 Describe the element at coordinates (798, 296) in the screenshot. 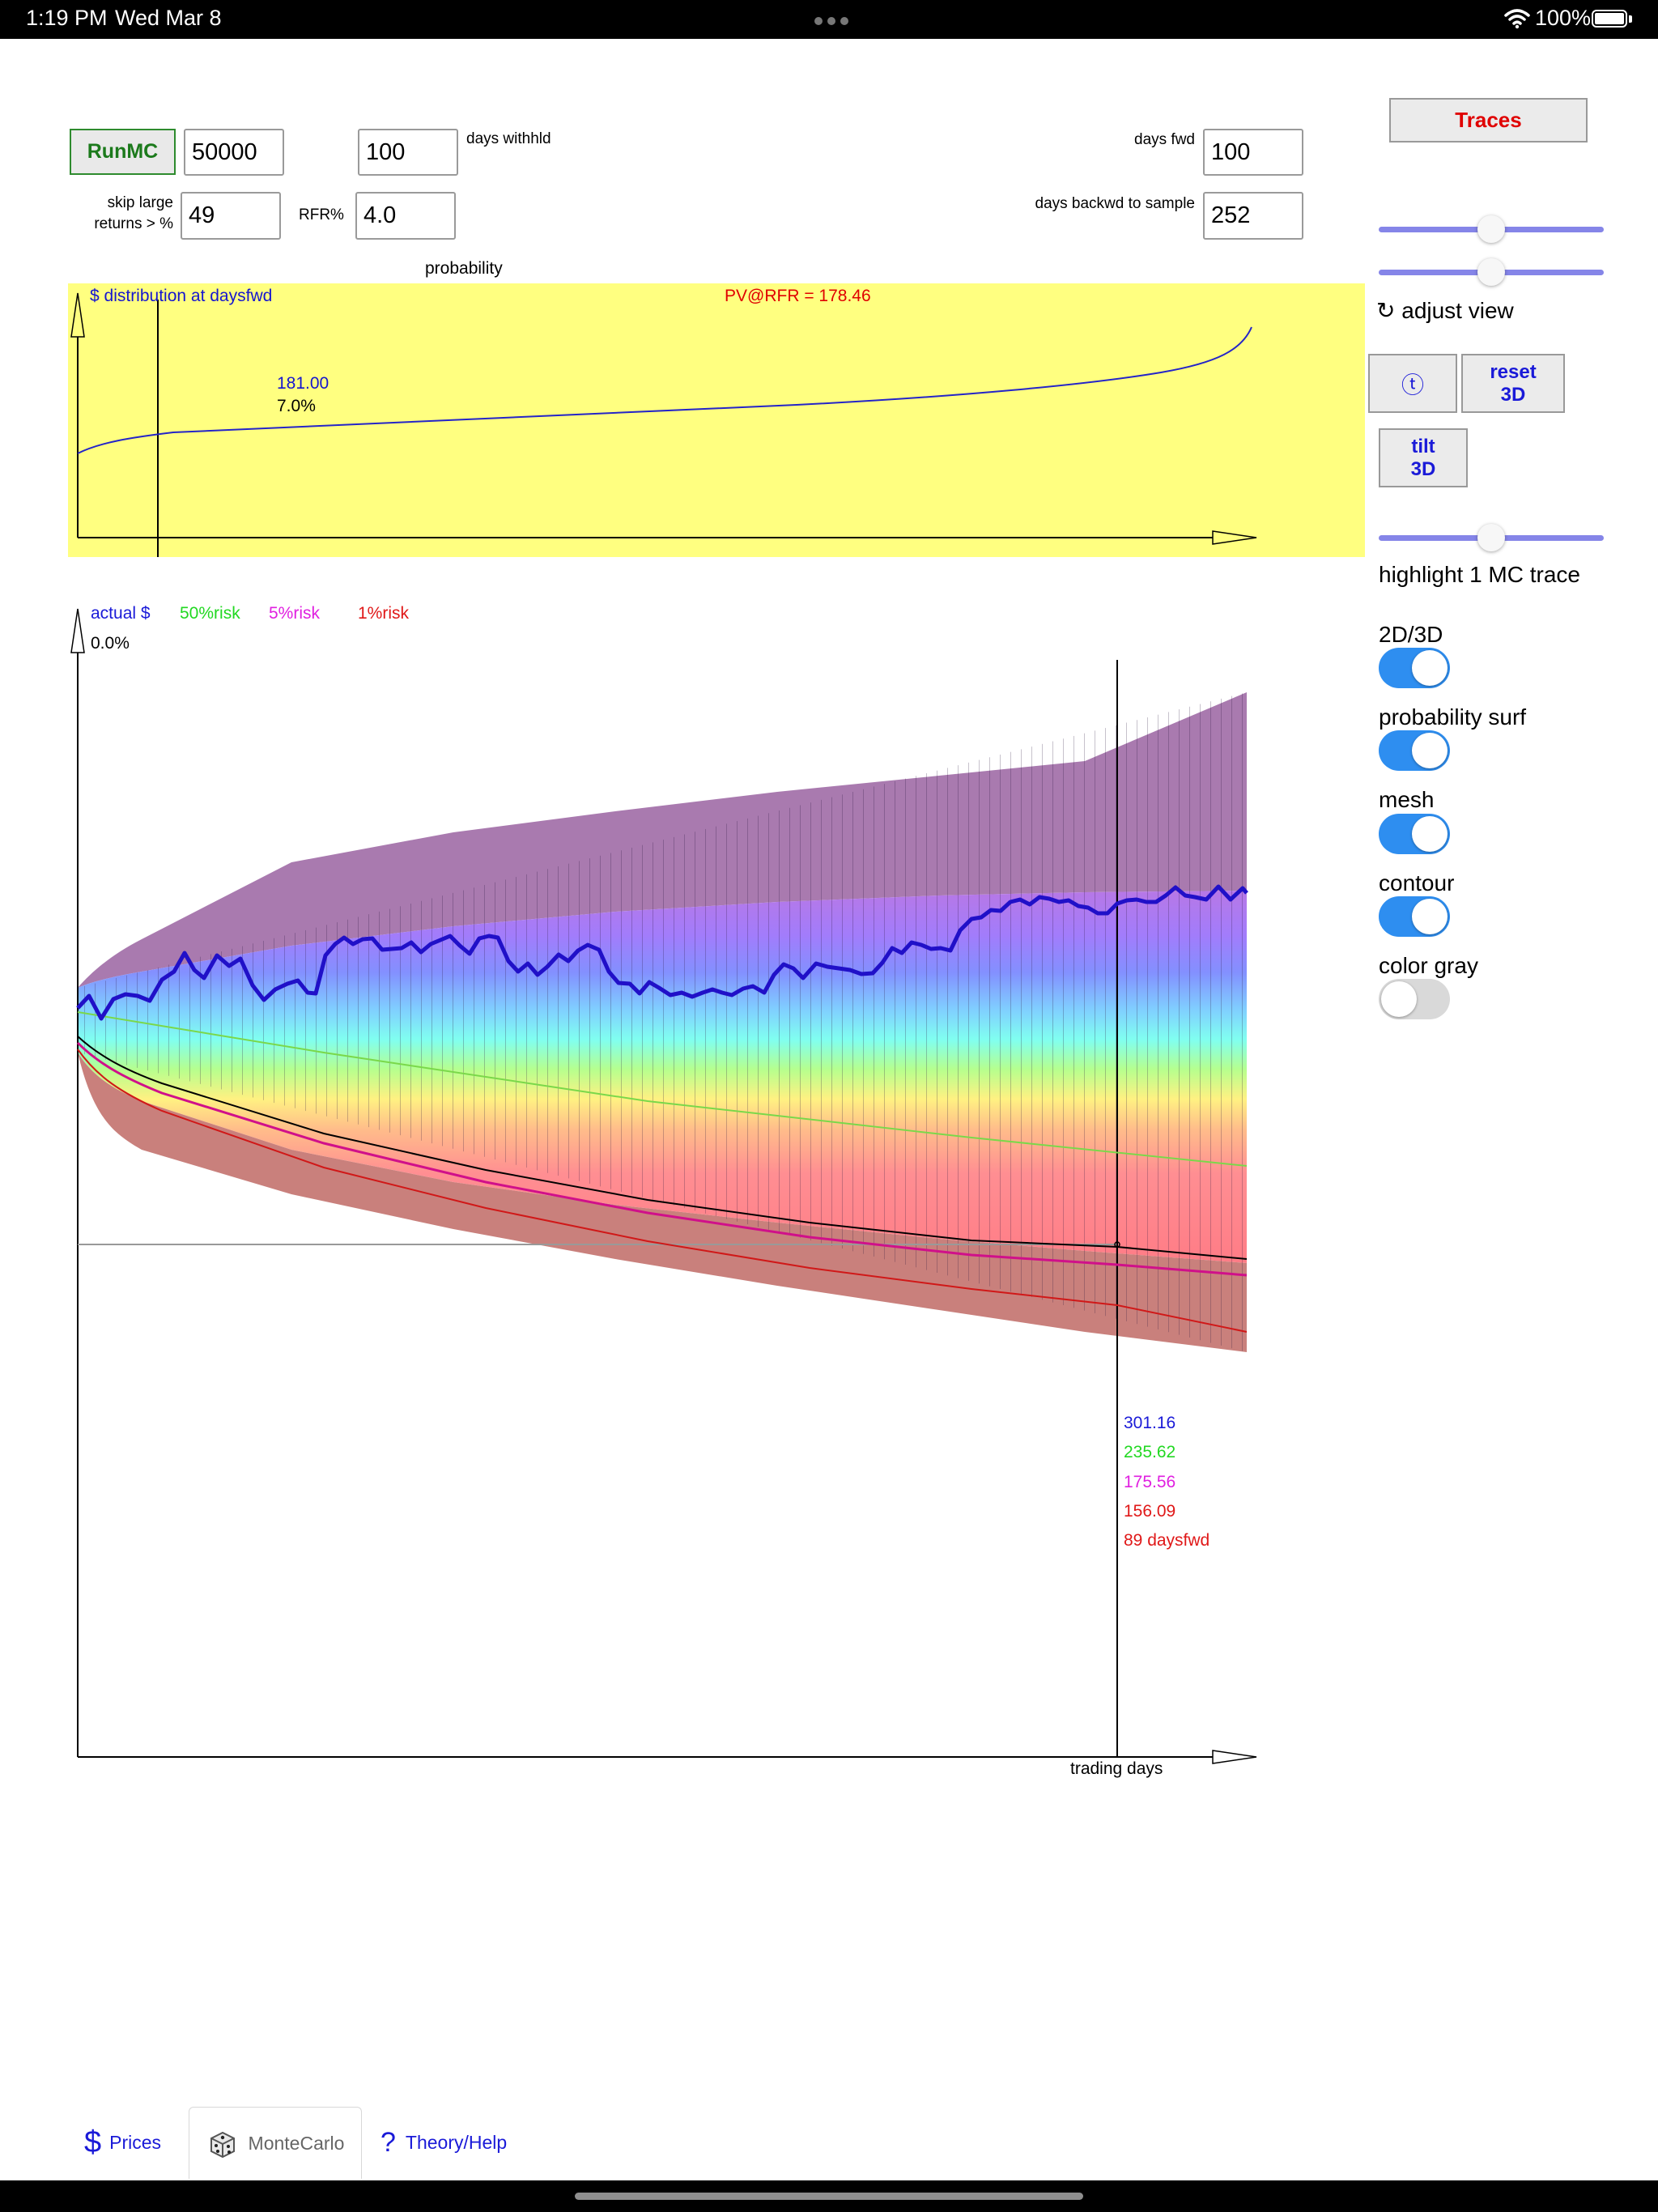

I see `pv-label: PV@RFR = 178.46` at that location.